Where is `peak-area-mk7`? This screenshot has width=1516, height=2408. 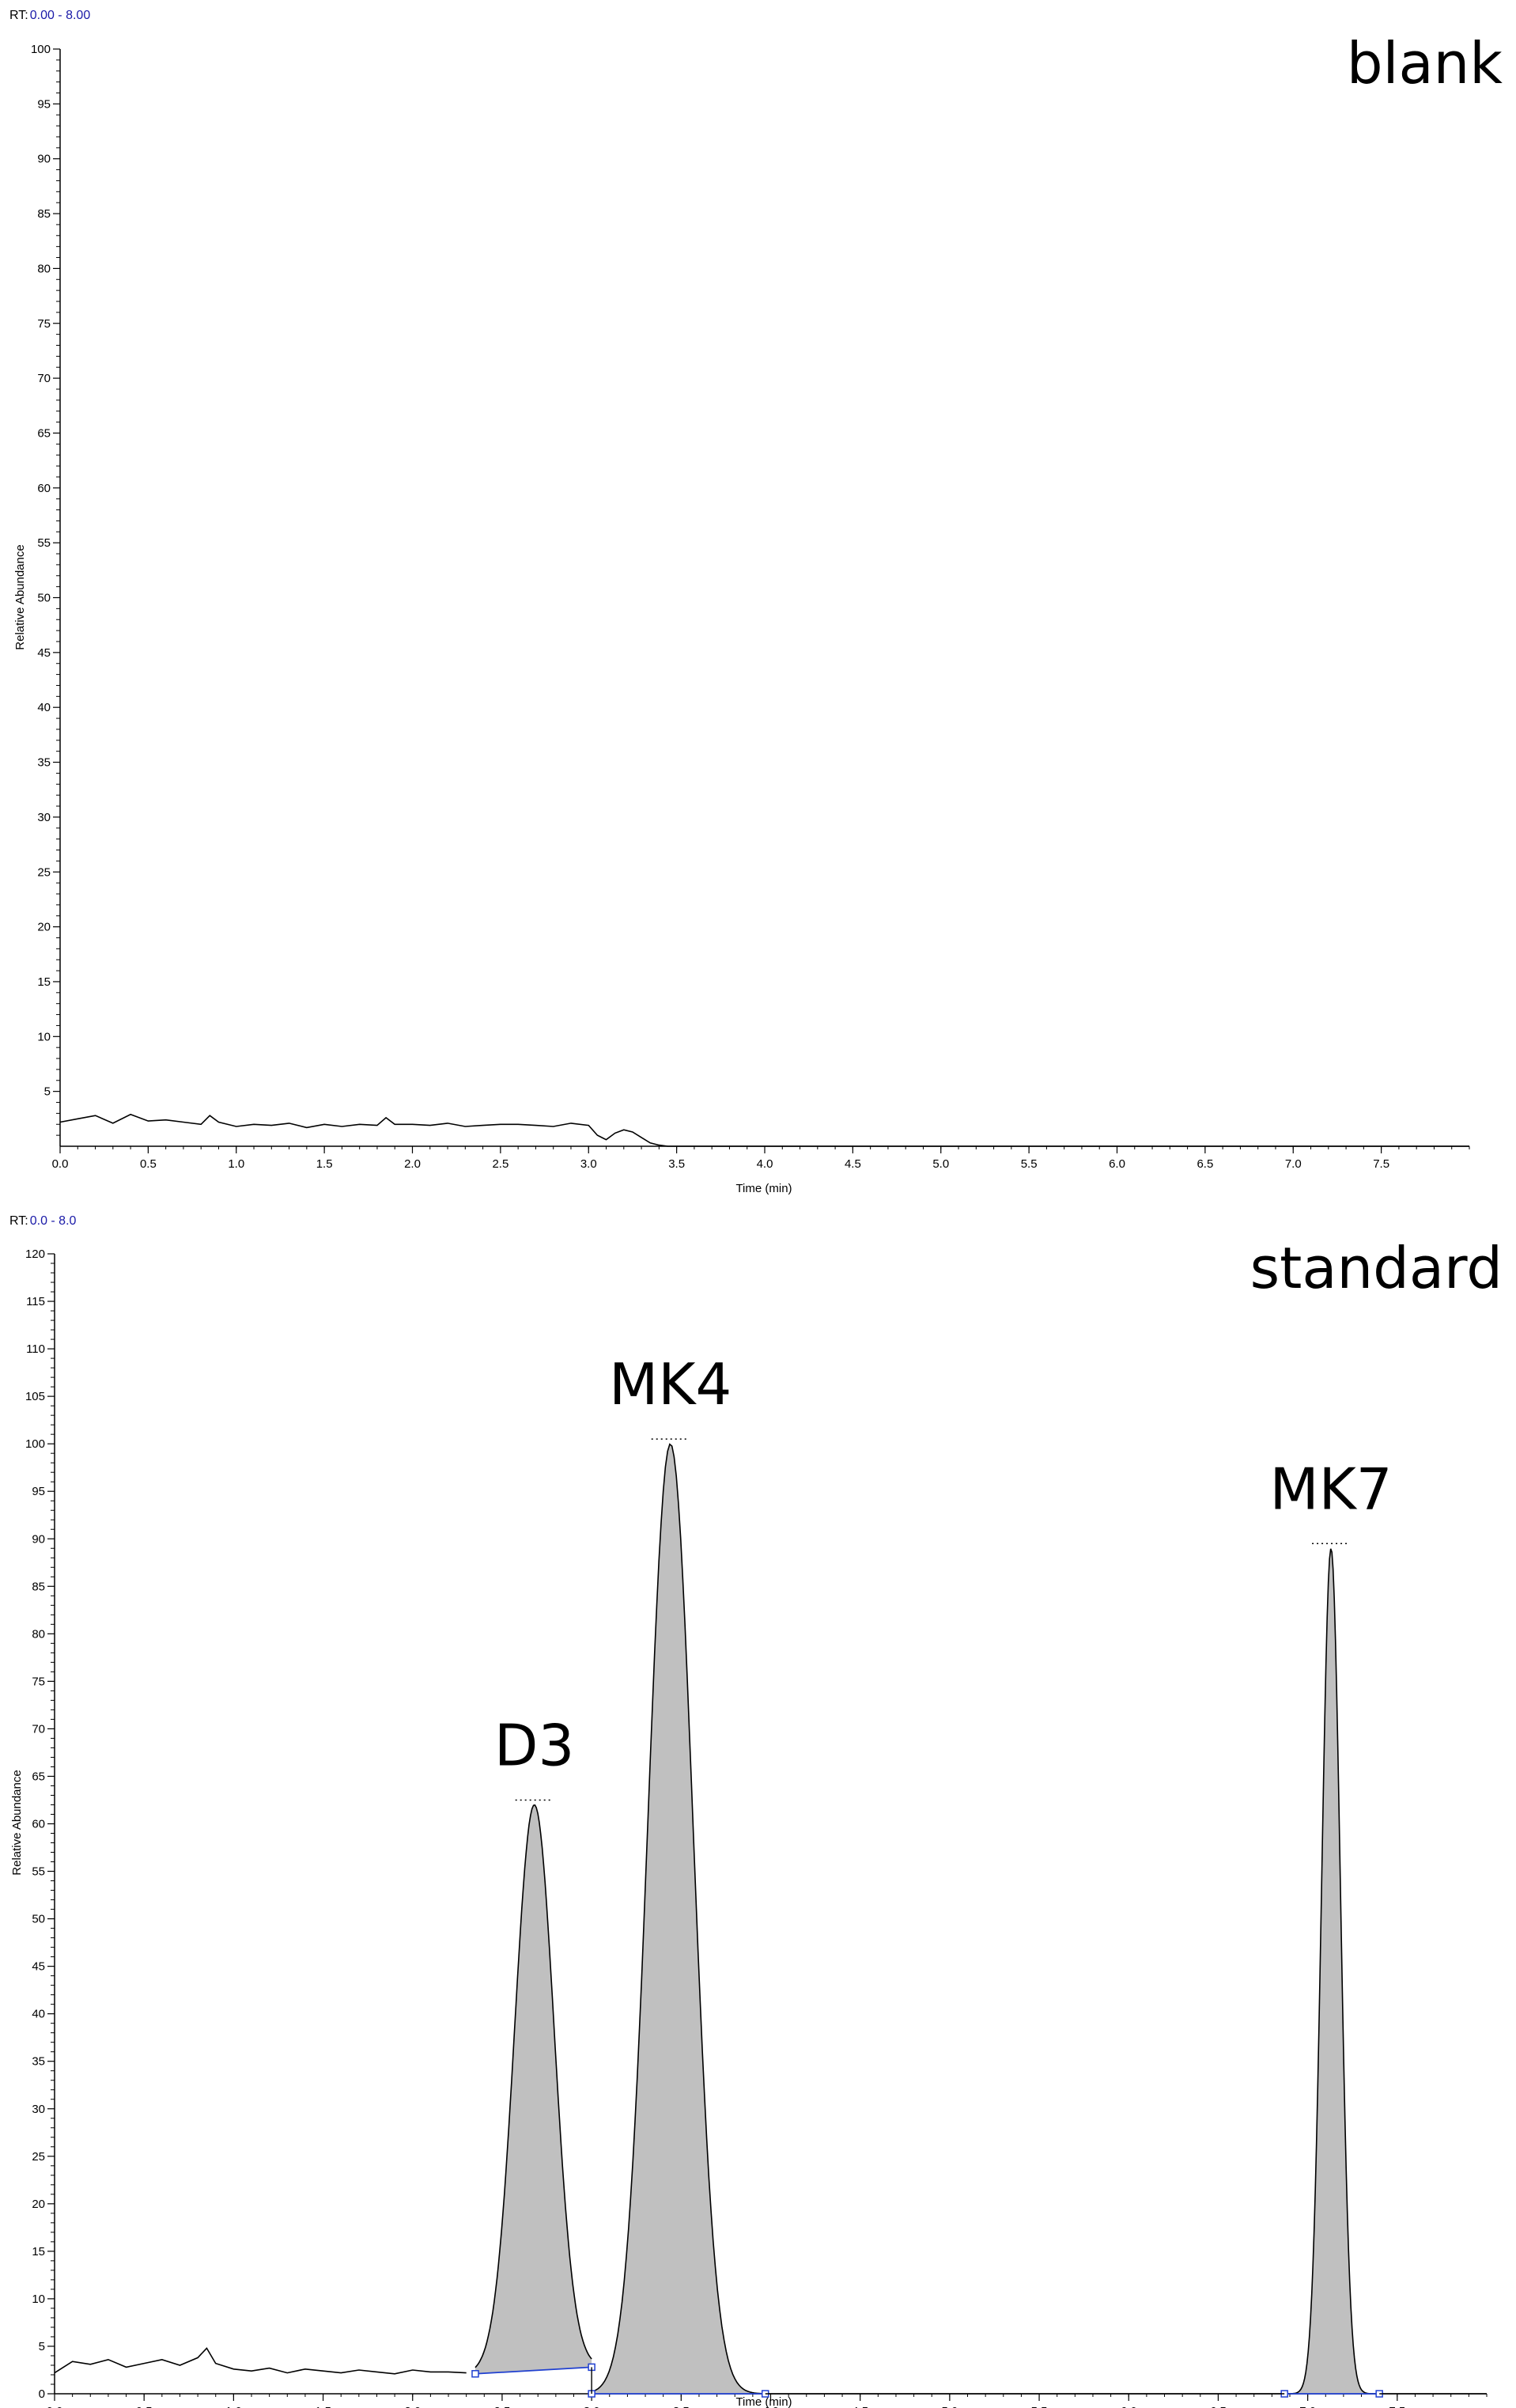
peak-area-mk7 is located at coordinates (1332, 1971).